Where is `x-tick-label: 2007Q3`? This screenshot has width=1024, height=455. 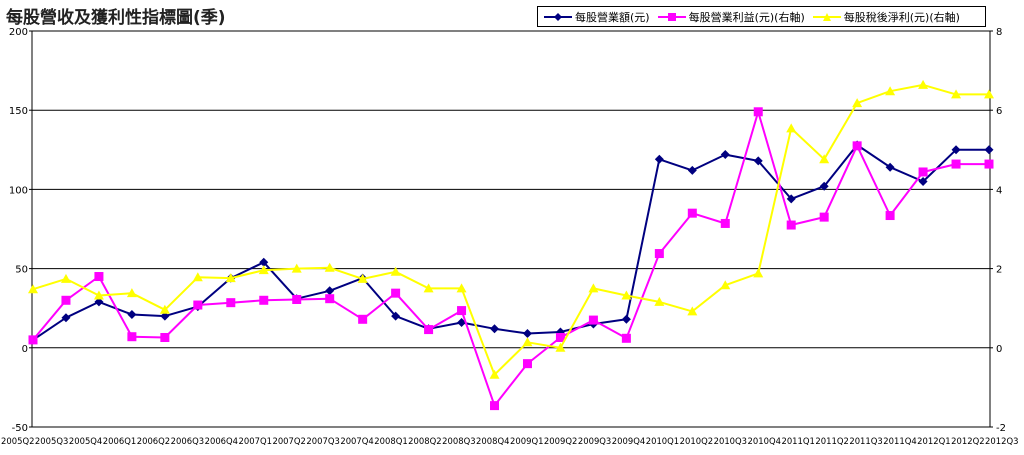
x-tick-label: 2007Q3 is located at coordinates (322, 442).